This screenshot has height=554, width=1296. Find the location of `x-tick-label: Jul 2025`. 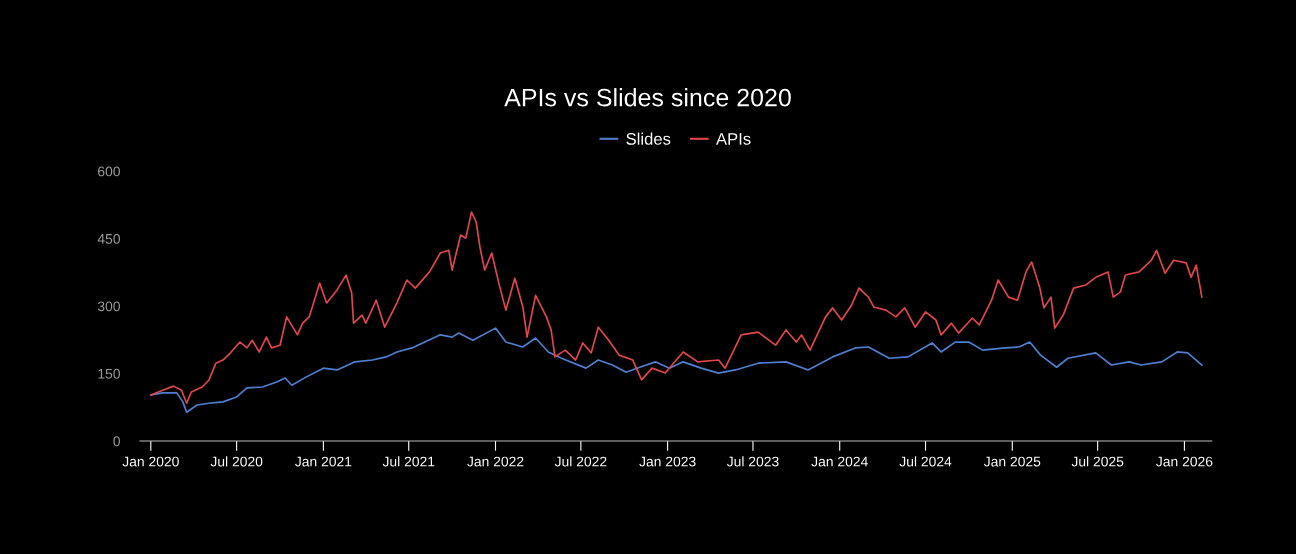

x-tick-label: Jul 2025 is located at coordinates (1097, 461).